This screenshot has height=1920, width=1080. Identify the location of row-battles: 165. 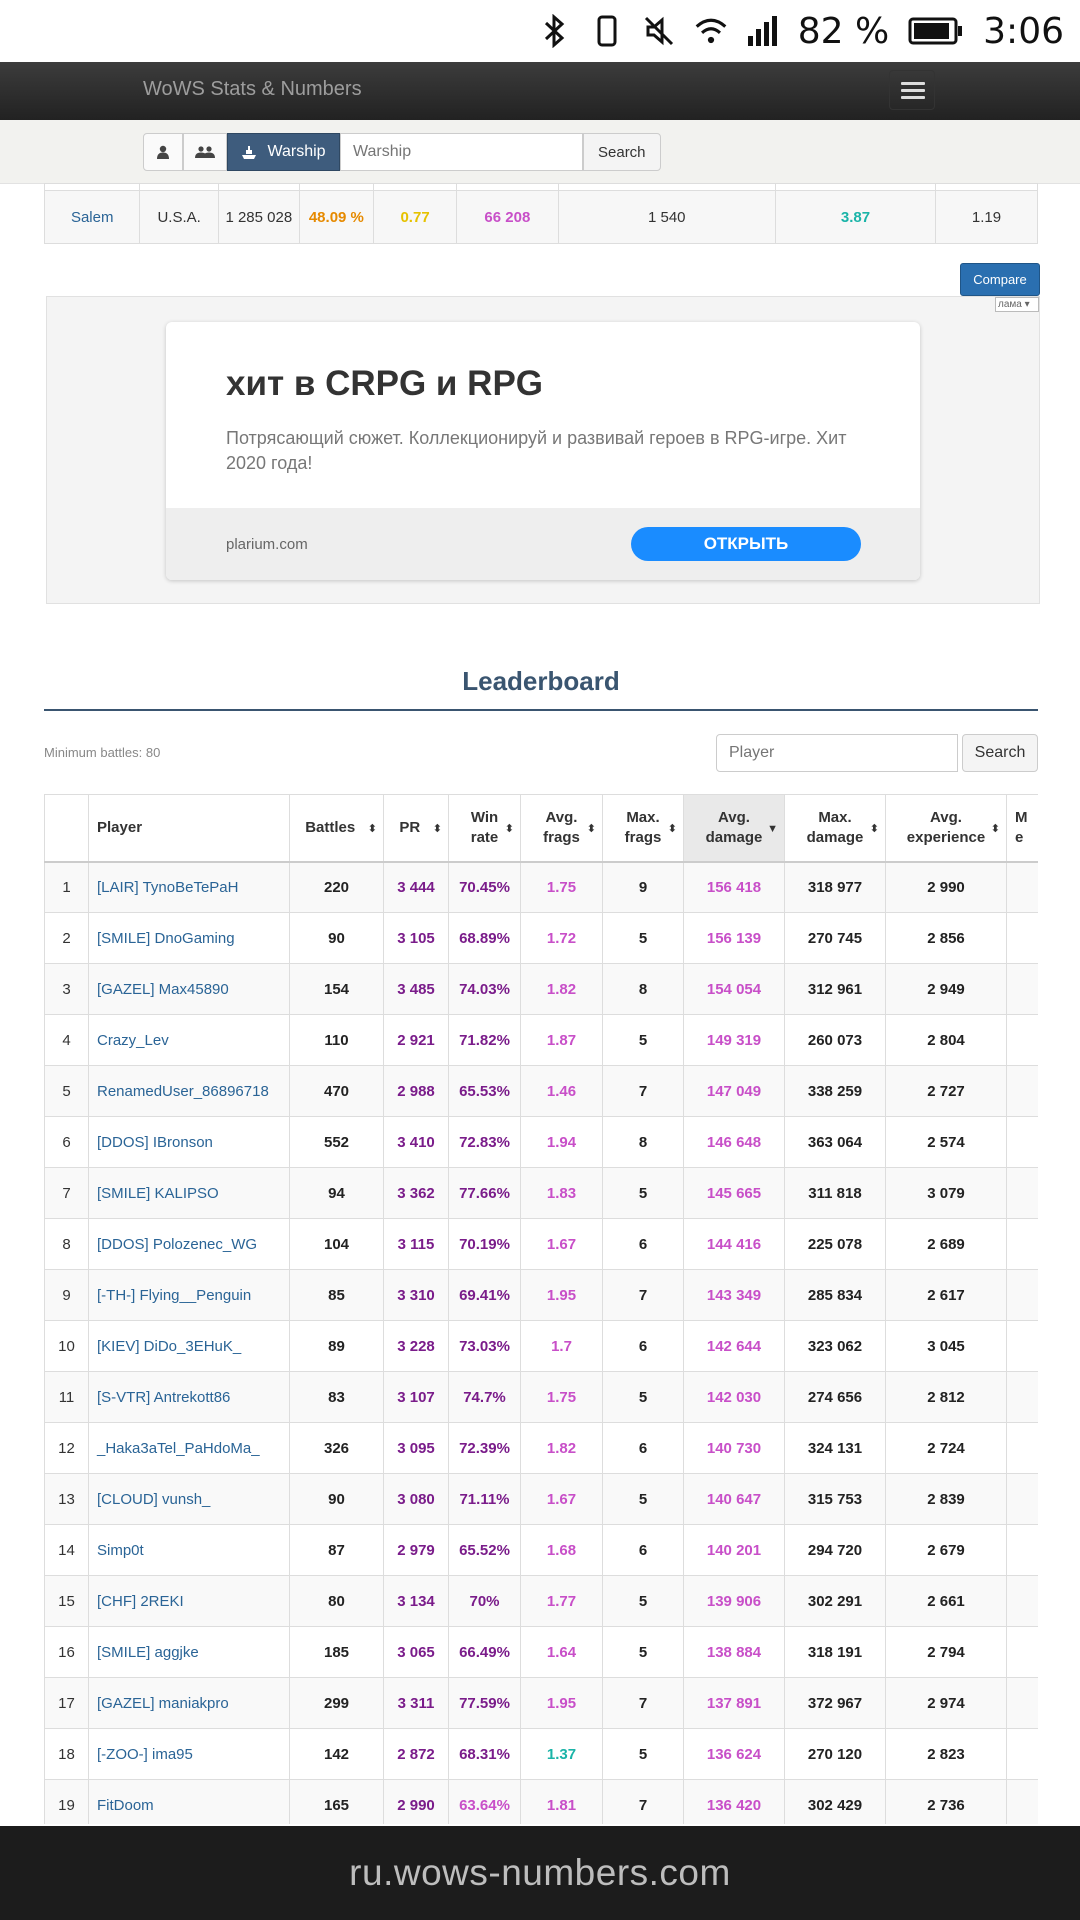
(336, 1801).